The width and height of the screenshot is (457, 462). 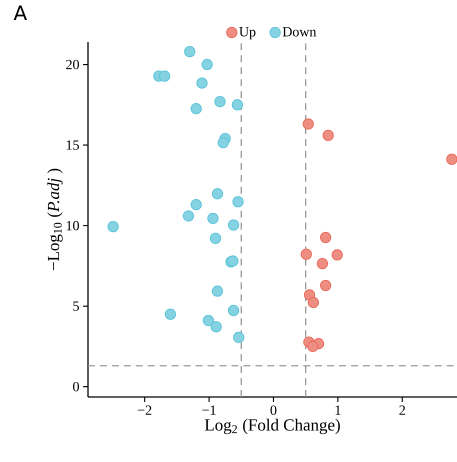 What do you see at coordinates (338, 410) in the screenshot?
I see `x-tick-label: 1` at bounding box center [338, 410].